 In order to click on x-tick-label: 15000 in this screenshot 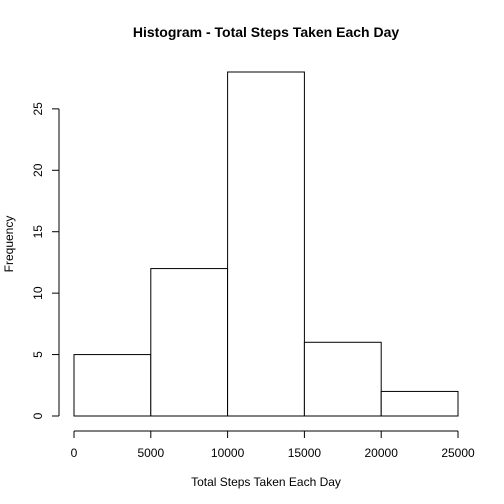, I will do `click(305, 453)`.